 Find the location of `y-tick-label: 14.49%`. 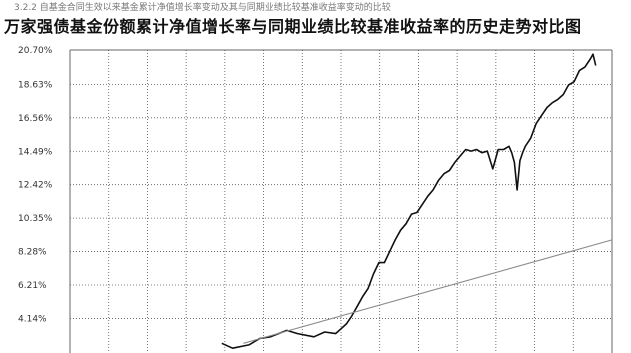

y-tick-label: 14.49% is located at coordinates (35, 152).